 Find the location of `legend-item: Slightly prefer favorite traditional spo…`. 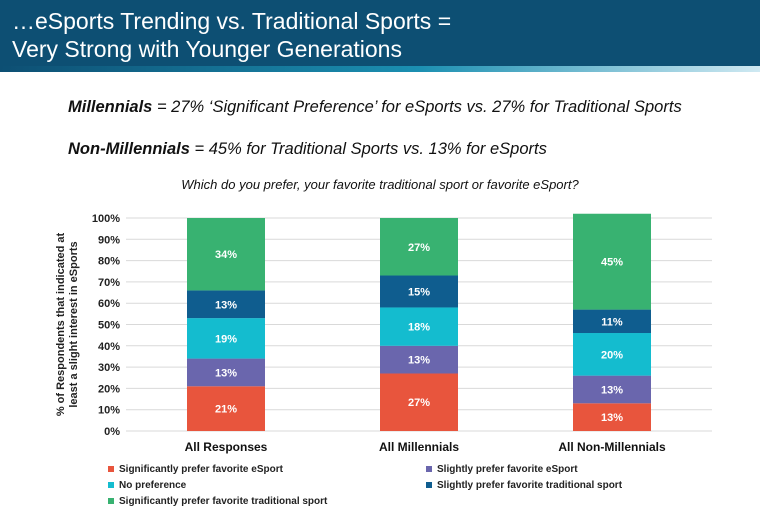

legend-item: Slightly prefer favorite traditional spo… is located at coordinates (524, 485).